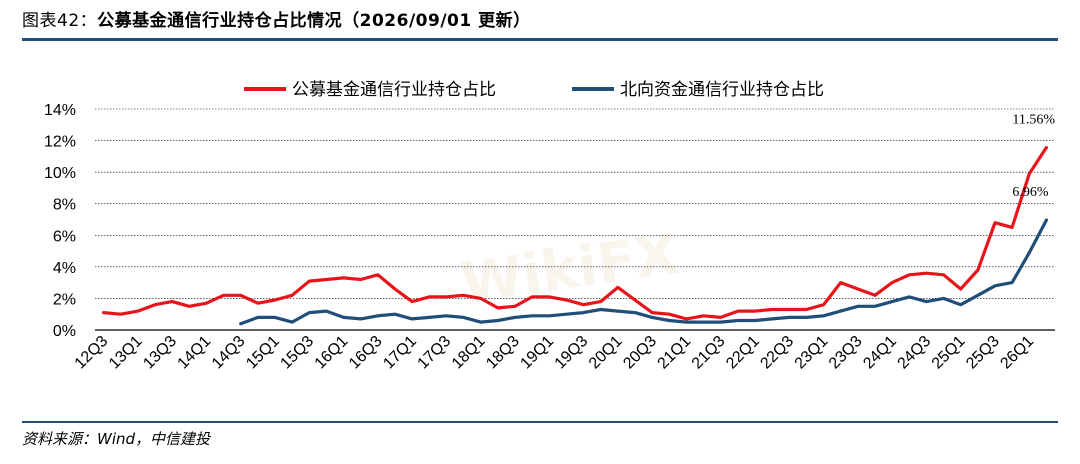 The image size is (1080, 464). I want to click on x-tick-label: 13Q3, so click(160, 353).